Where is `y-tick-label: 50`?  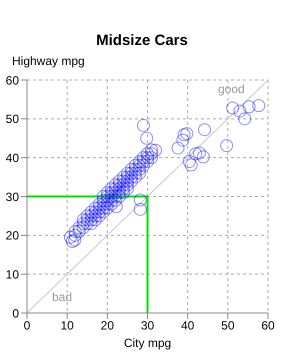 y-tick-label: 50 is located at coordinates (13, 119).